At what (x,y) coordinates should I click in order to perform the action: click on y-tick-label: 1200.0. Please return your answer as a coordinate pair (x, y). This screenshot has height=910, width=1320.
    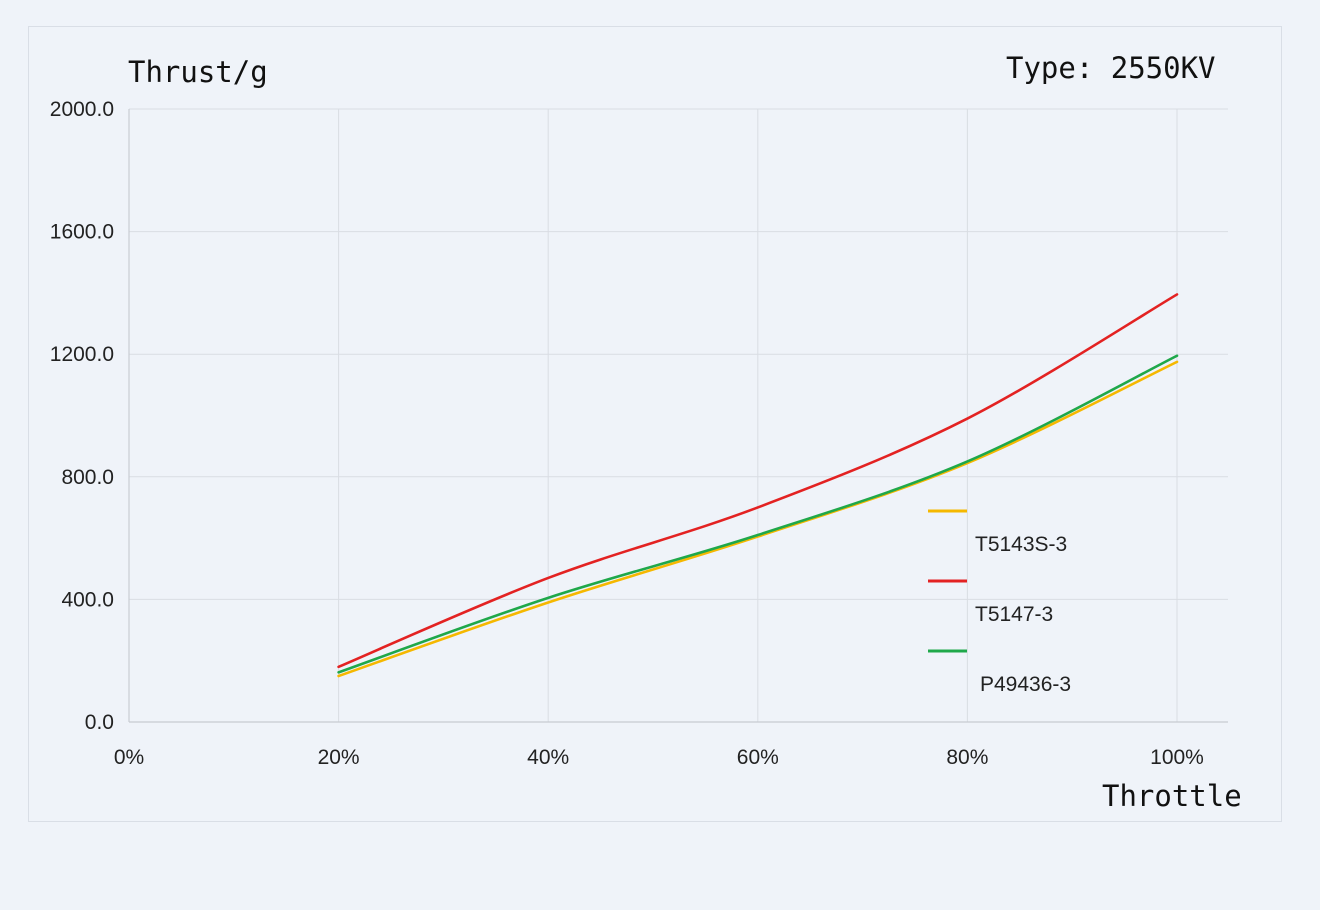
    Looking at the image, I should click on (82, 354).